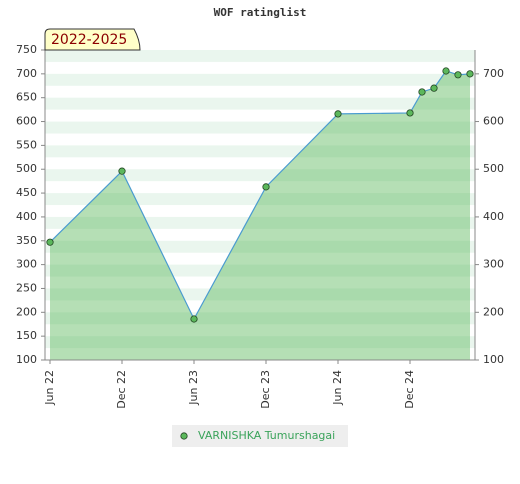 This screenshot has width=520, height=484. What do you see at coordinates (26, 359) in the screenshot?
I see `y-tick-label: 100` at bounding box center [26, 359].